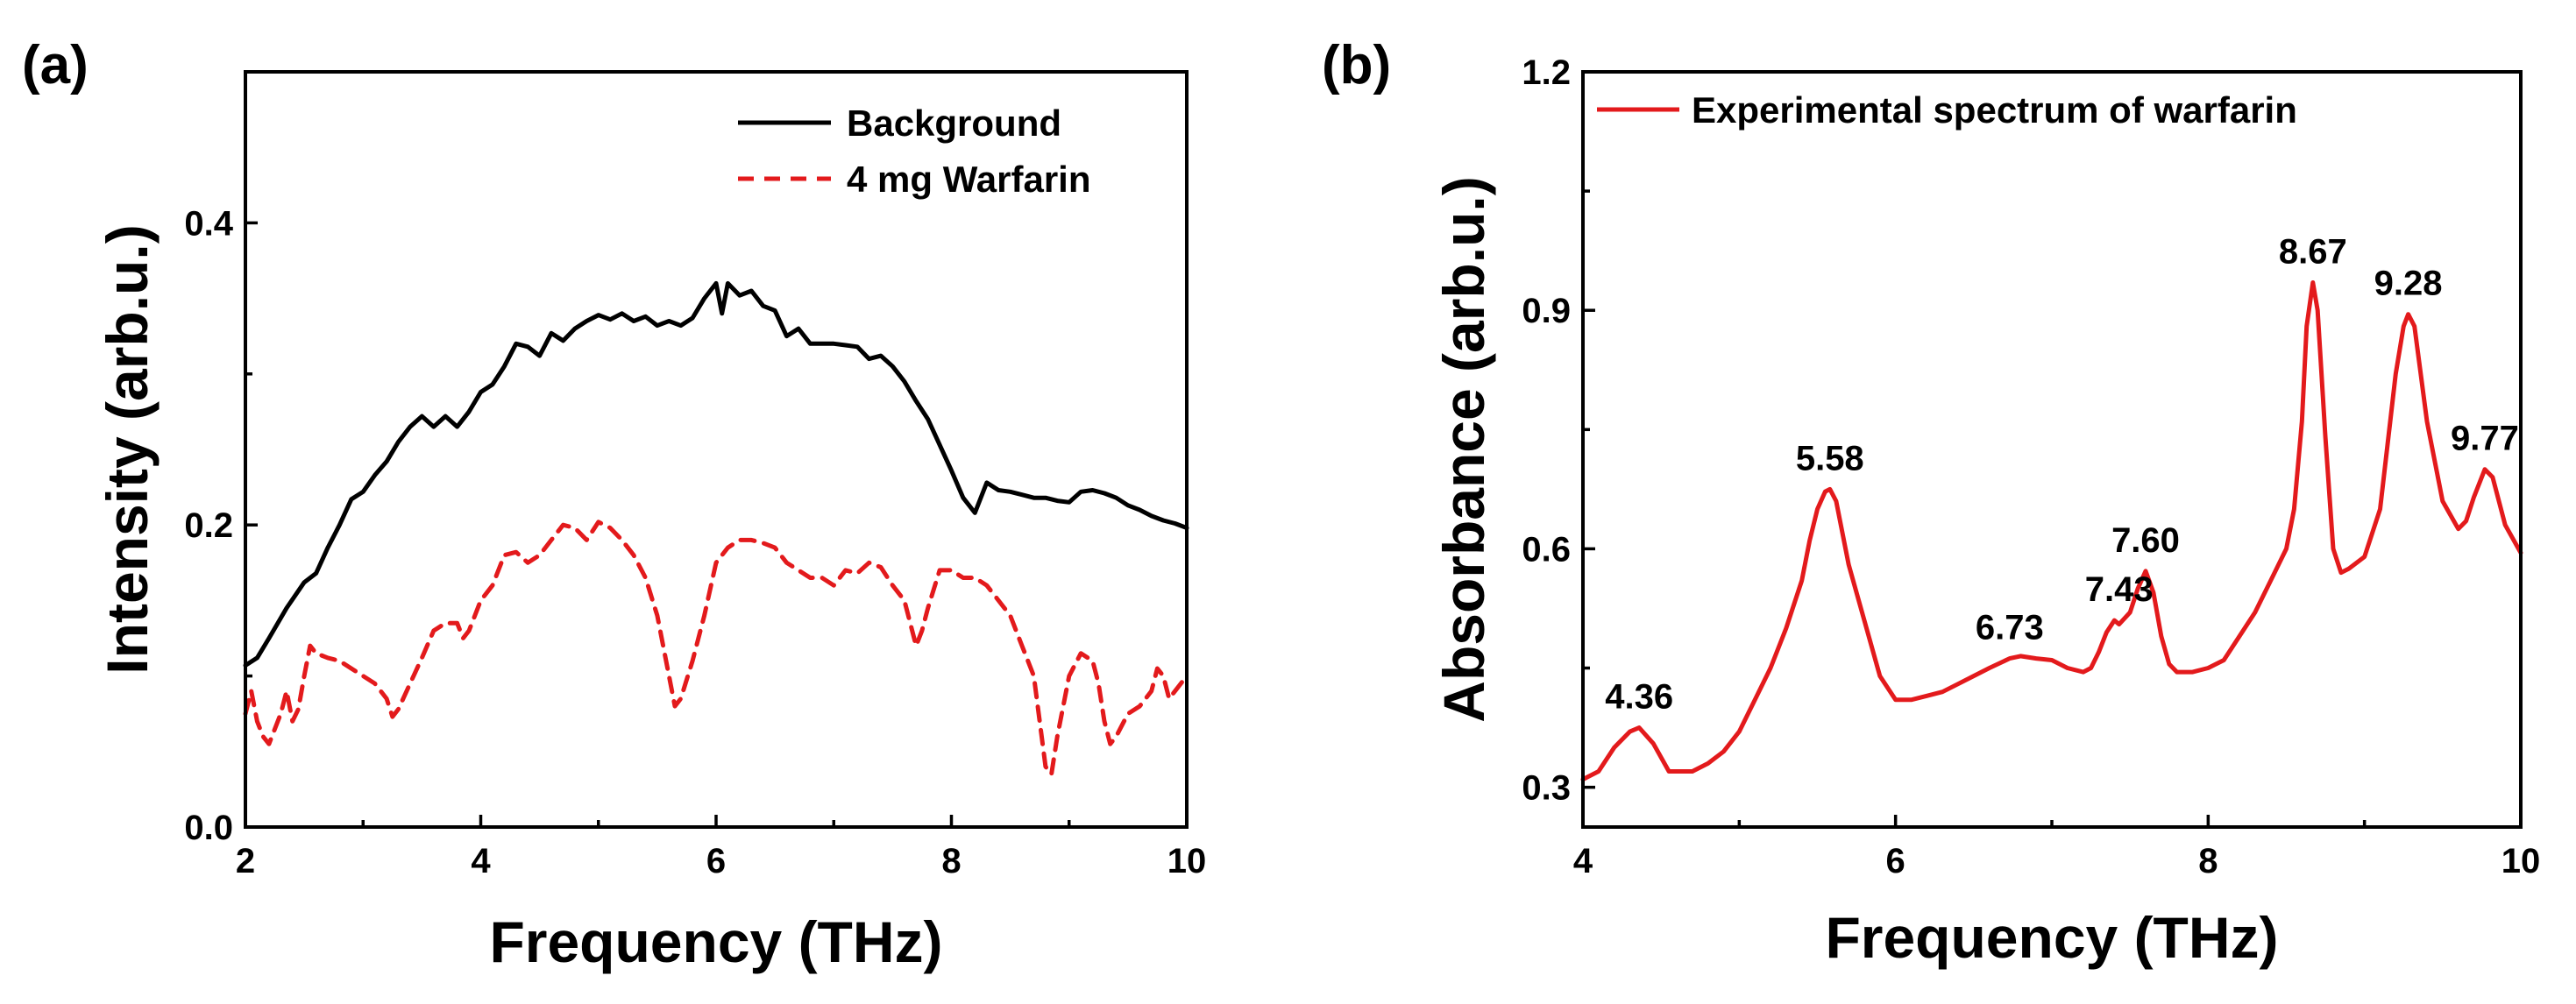 The height and width of the screenshot is (1004, 2576). Describe the element at coordinates (716, 474) in the screenshot. I see `series-line-background` at that location.